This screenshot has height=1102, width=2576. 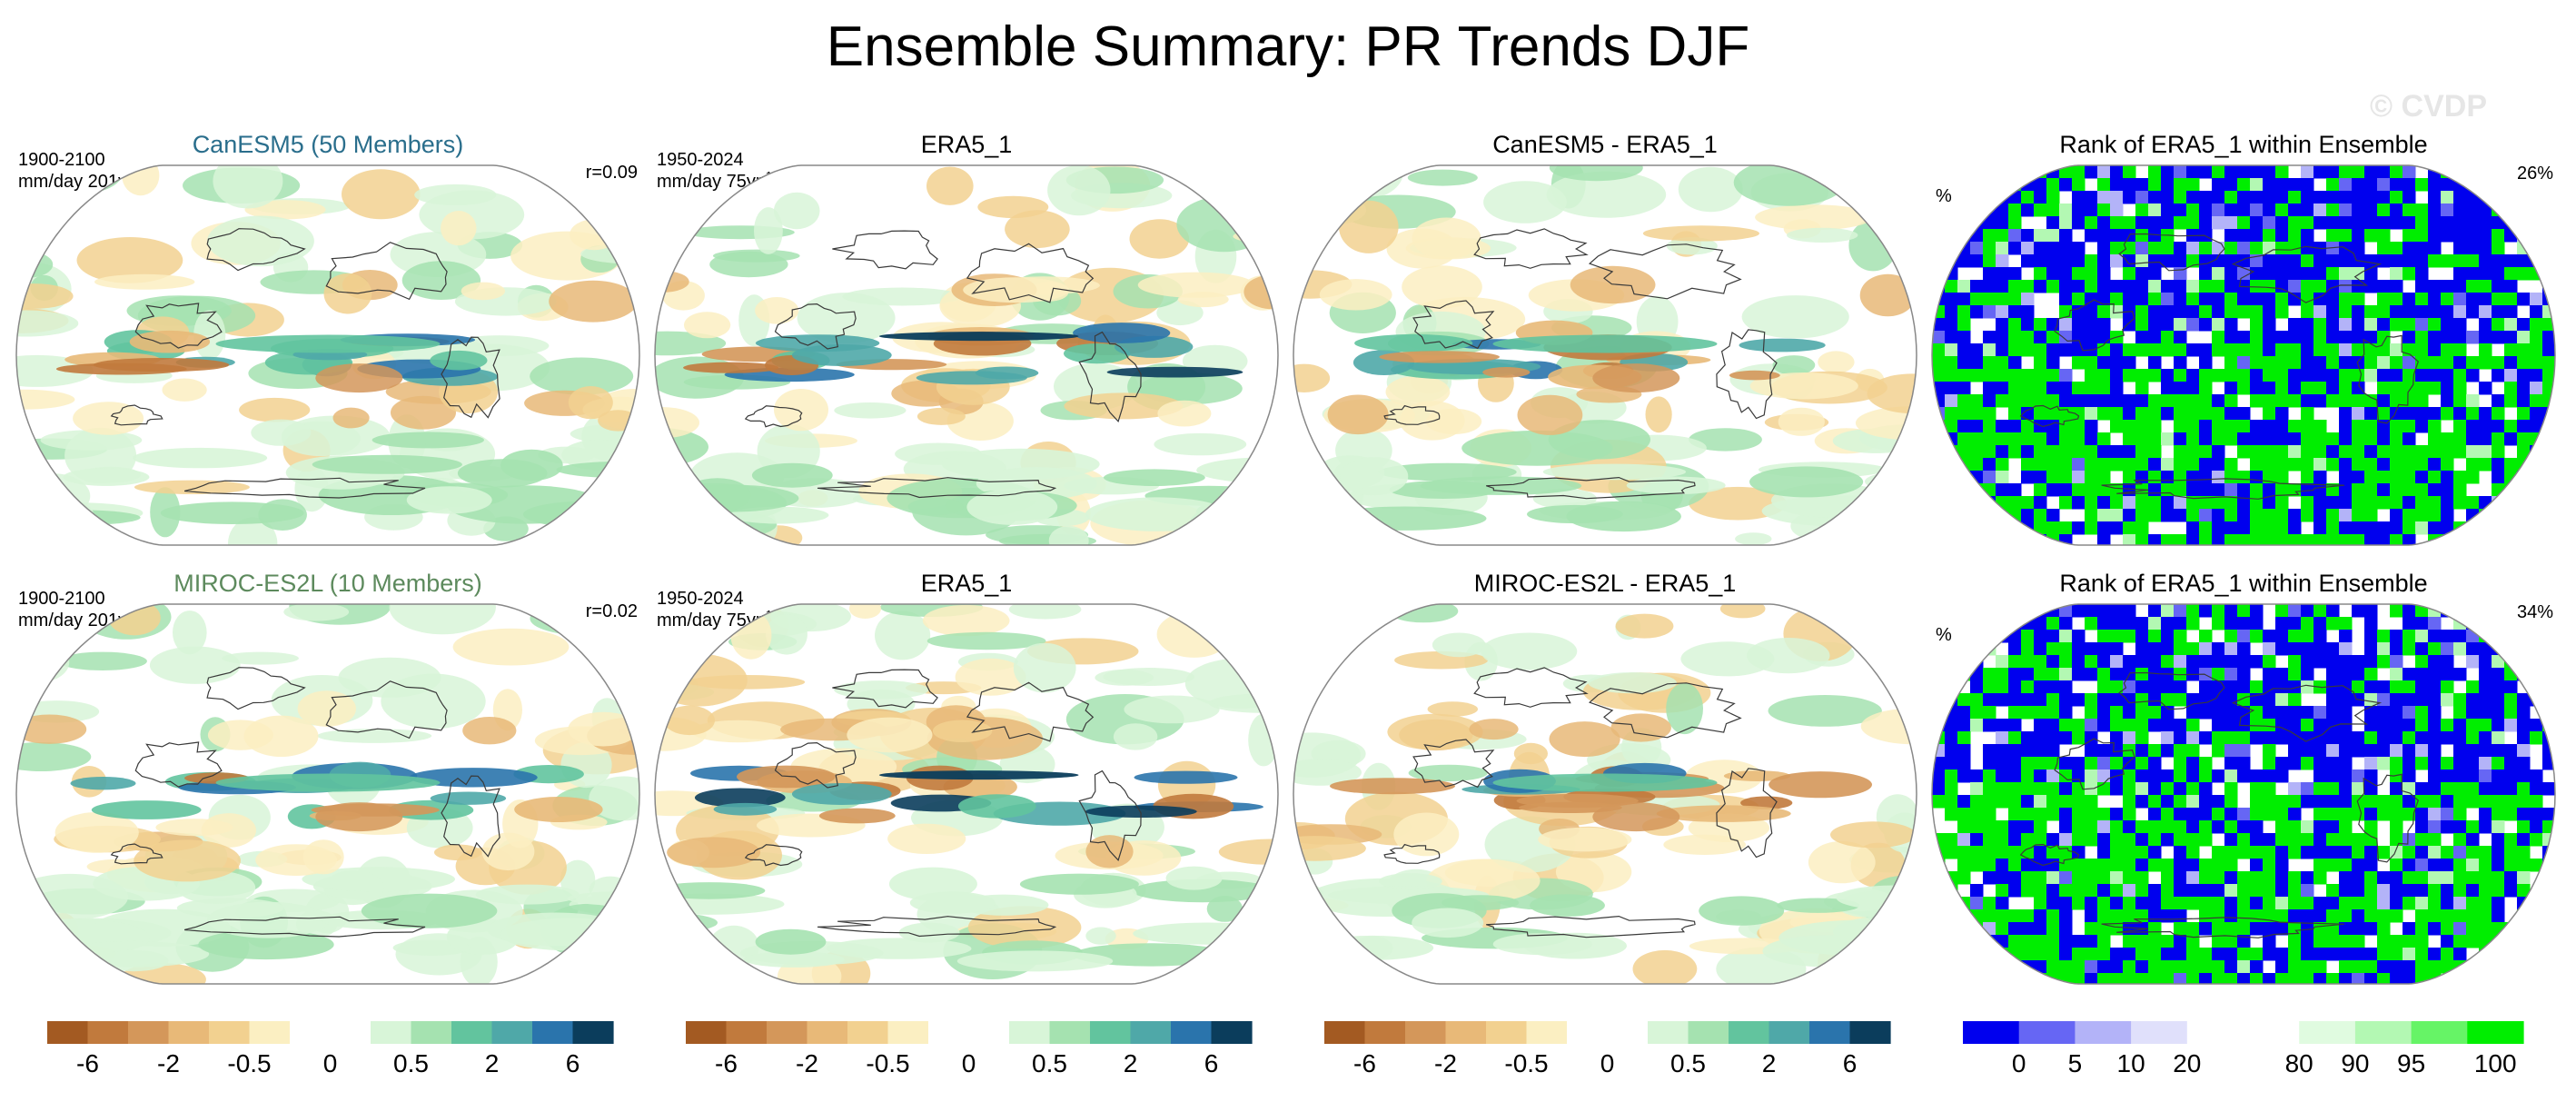 I want to click on trend-colorbar-3: -6 -2 -0.5 0 0.5 2 6, so click(x=1607, y=1049).